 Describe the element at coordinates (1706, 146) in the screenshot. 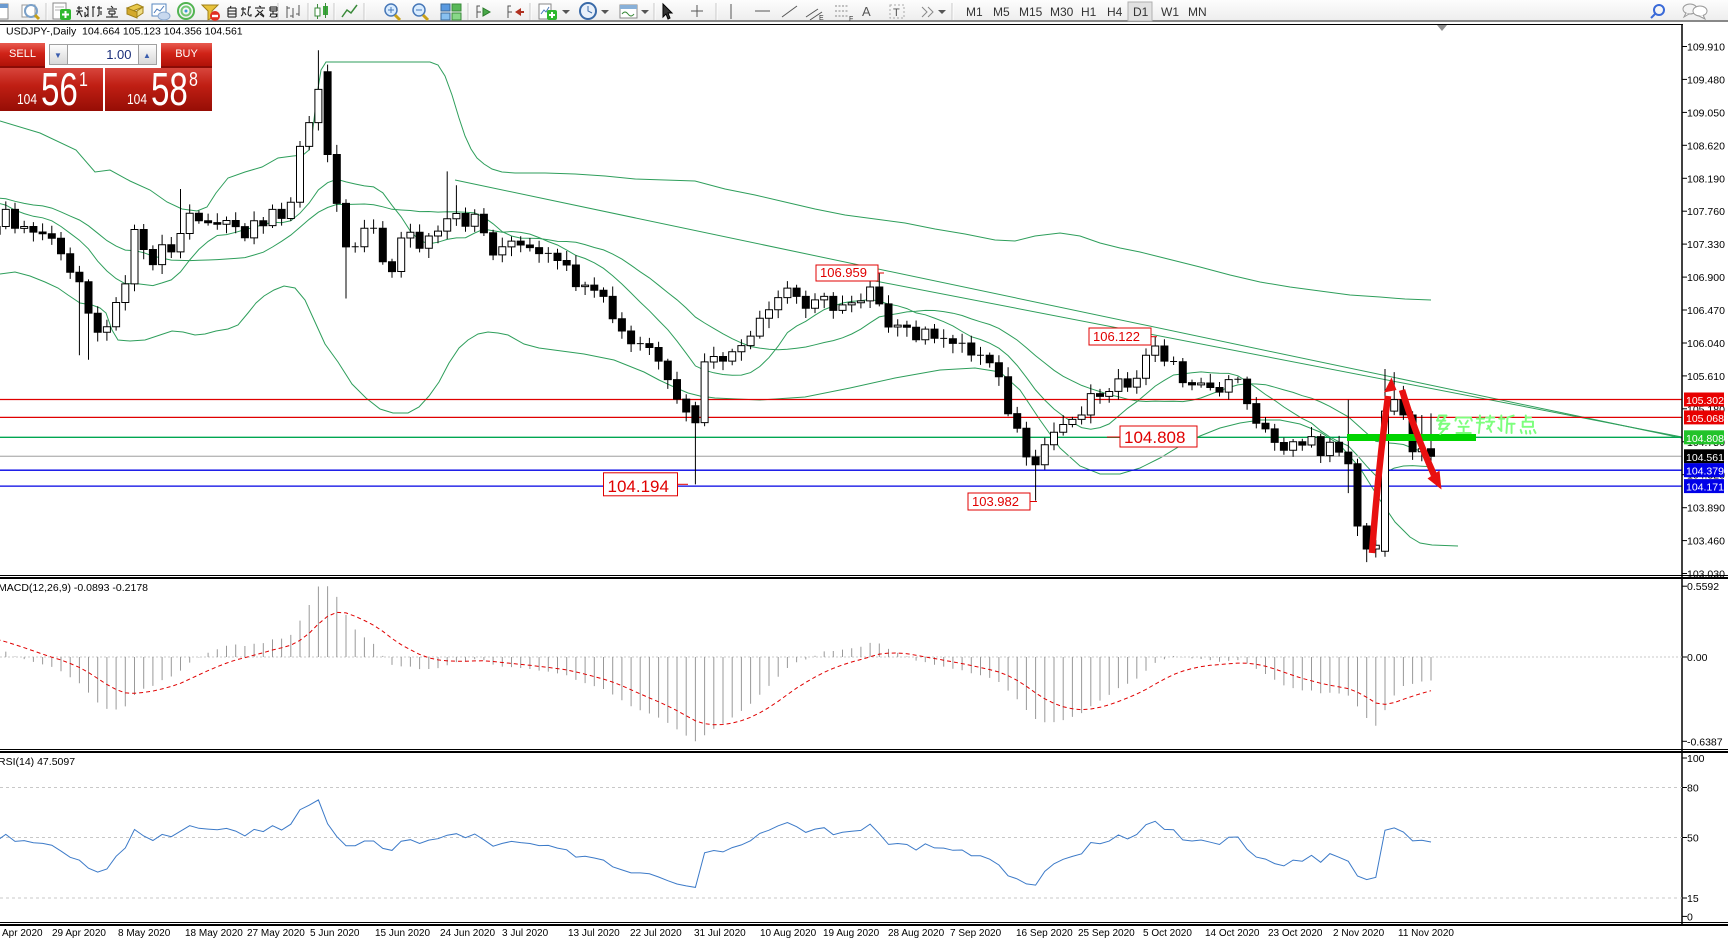

I see `svg-text: 108.620` at that location.